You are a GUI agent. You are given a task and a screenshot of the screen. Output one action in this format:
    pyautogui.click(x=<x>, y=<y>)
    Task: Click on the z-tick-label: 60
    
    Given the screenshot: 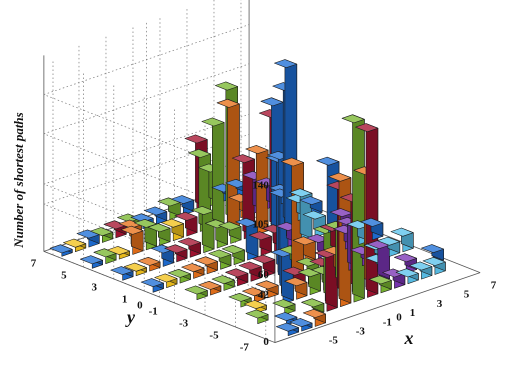 What is the action you would take?
    pyautogui.click(x=264, y=275)
    